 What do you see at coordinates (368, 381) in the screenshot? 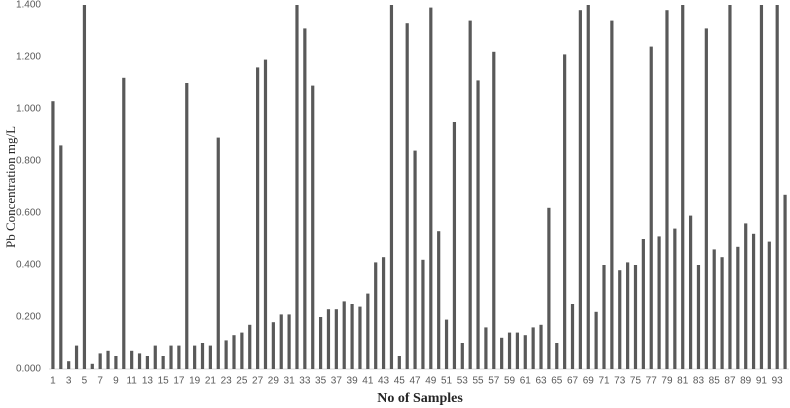
I see `x-tick-label: 41` at bounding box center [368, 381].